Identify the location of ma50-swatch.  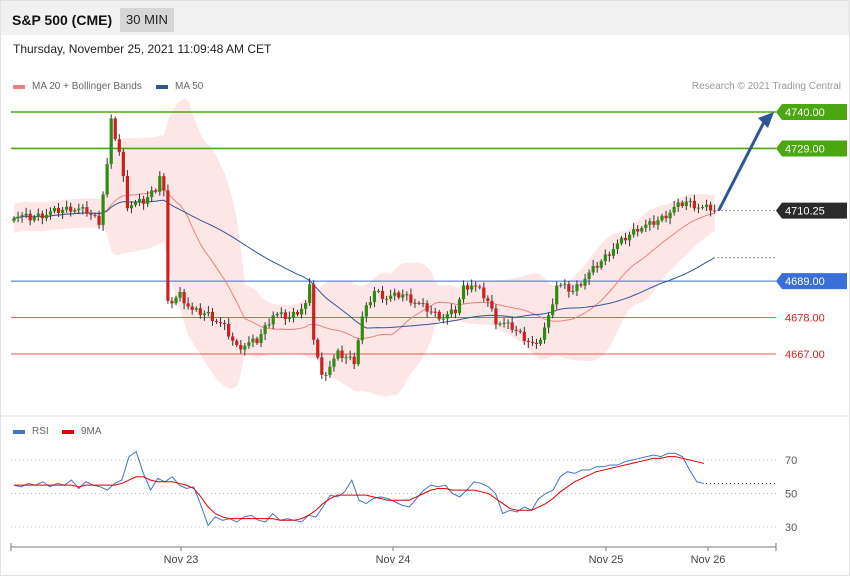
(162, 86).